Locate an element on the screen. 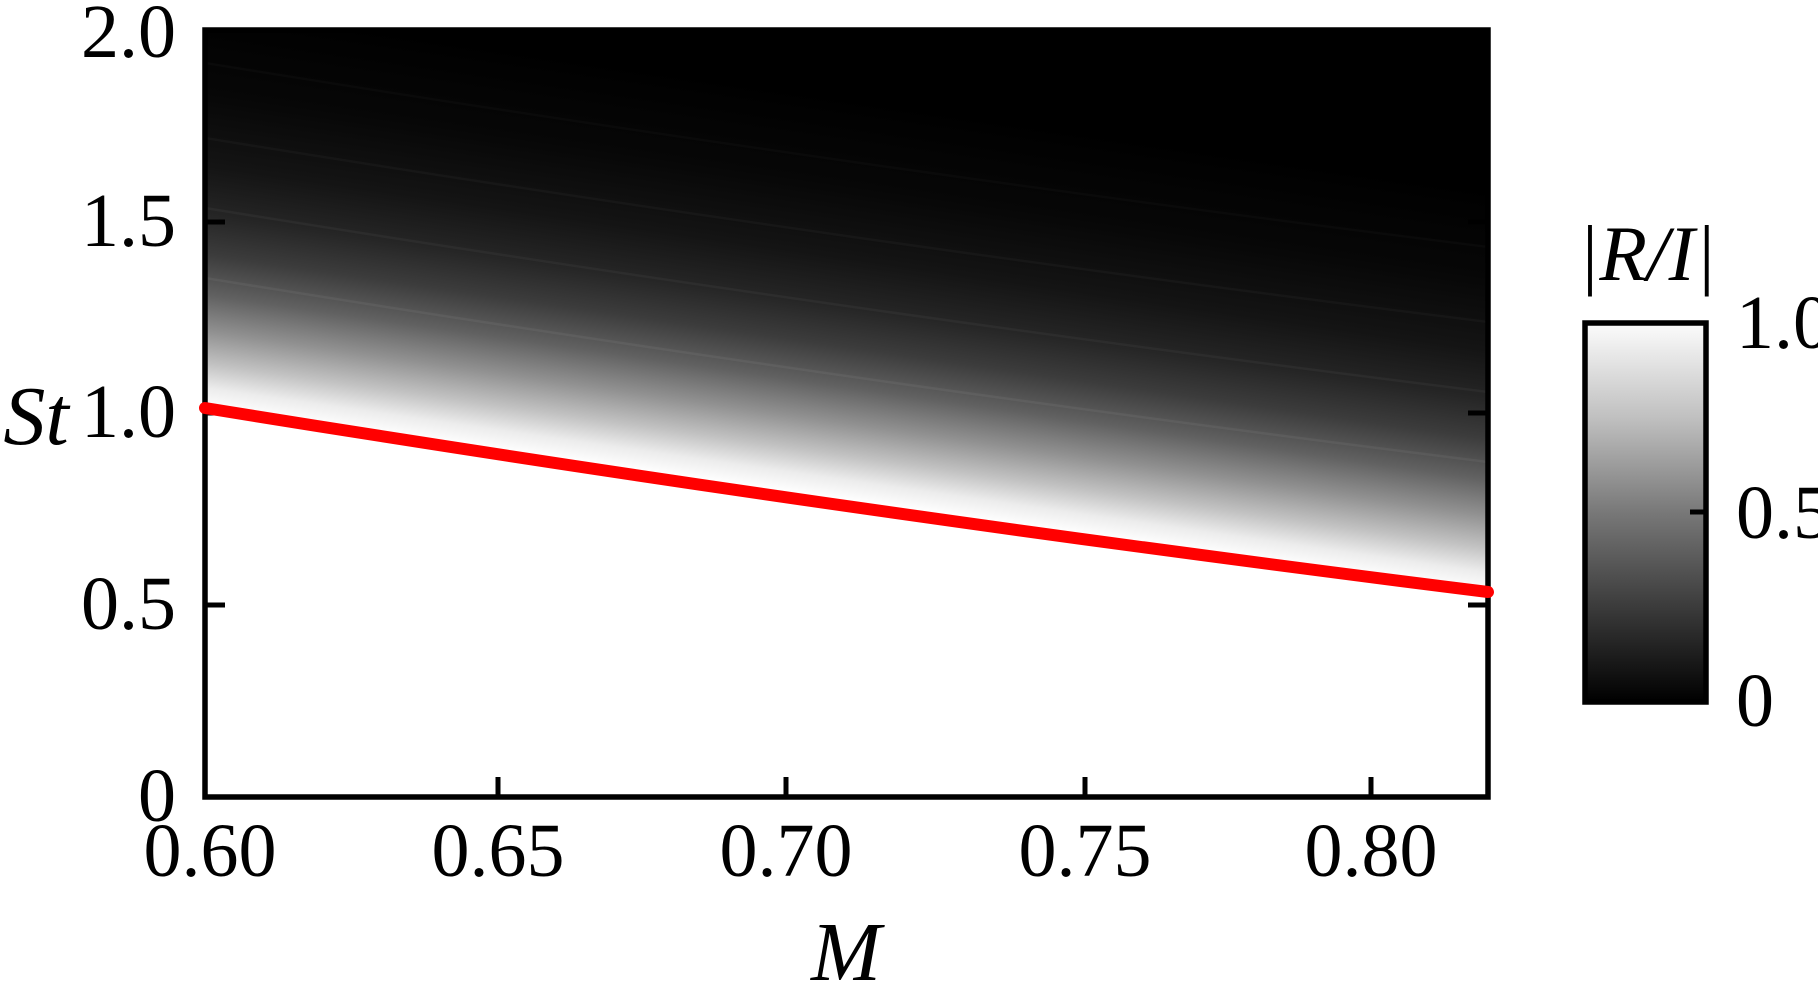 Image resolution: width=1818 pixels, height=1003 pixels. colorbar-tick-label: 0.5 is located at coordinates (1777, 513).